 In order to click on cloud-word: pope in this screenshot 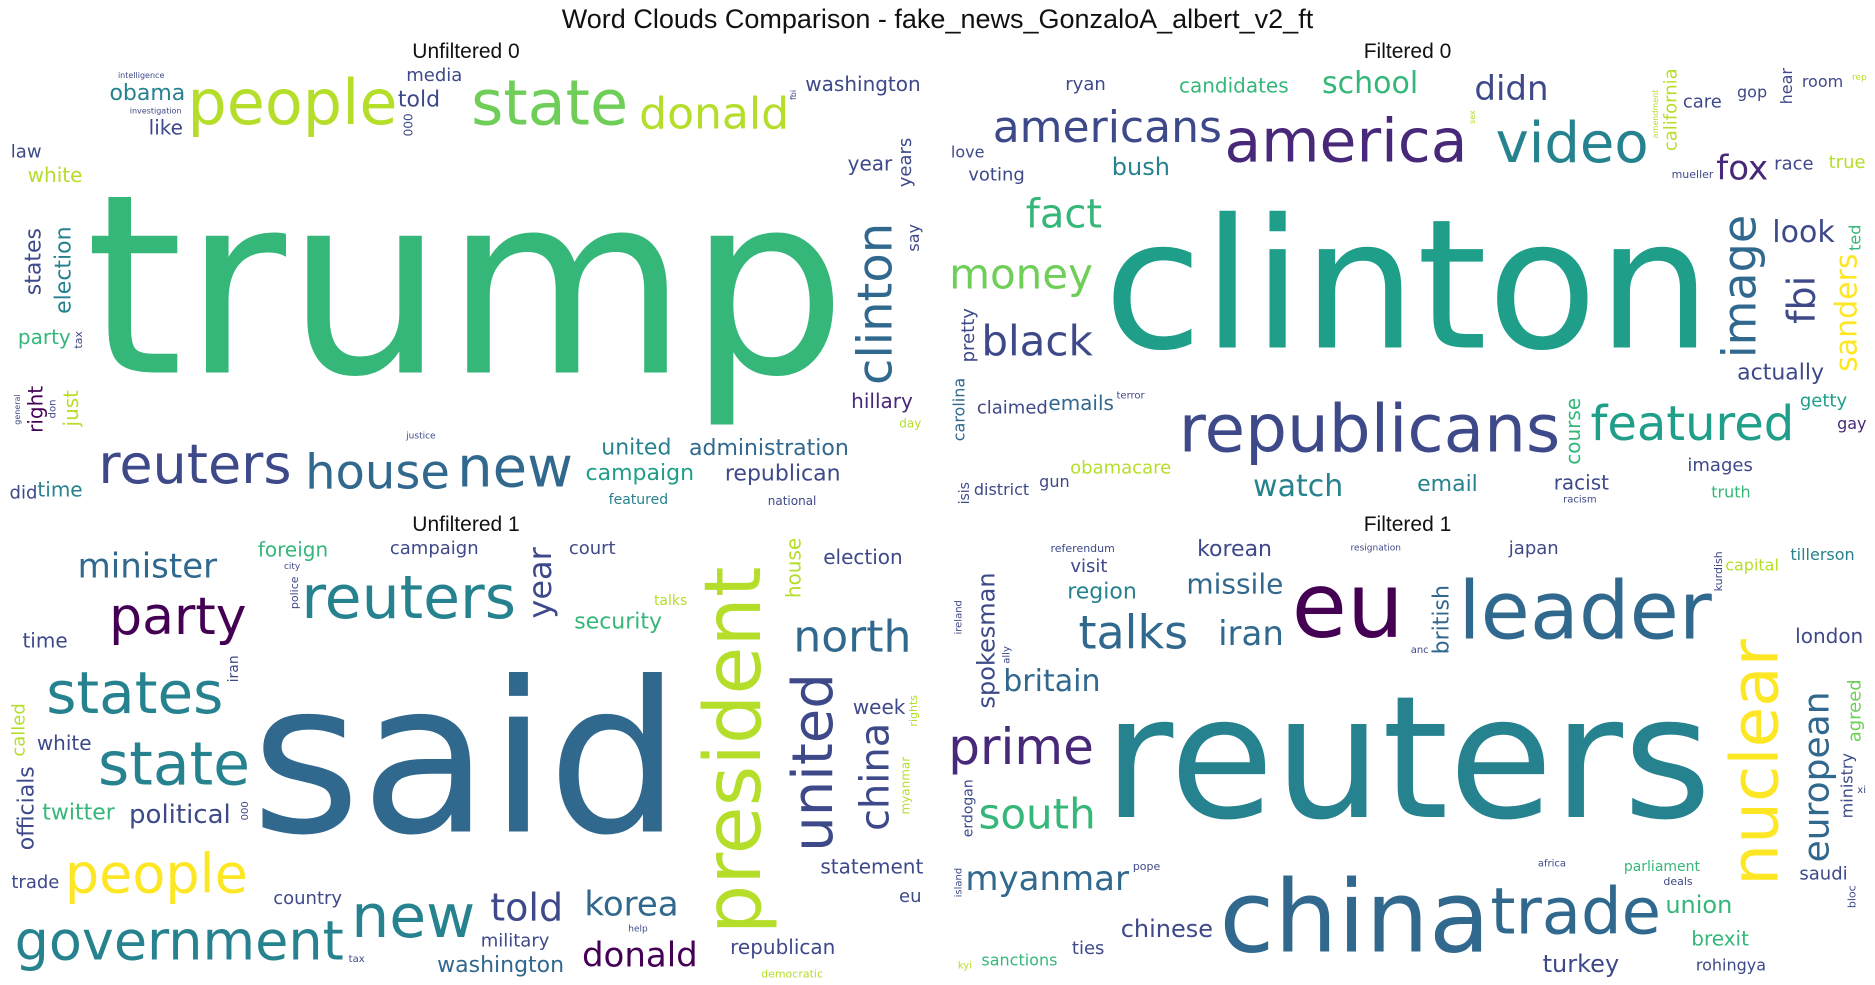, I will do `click(1147, 866)`.